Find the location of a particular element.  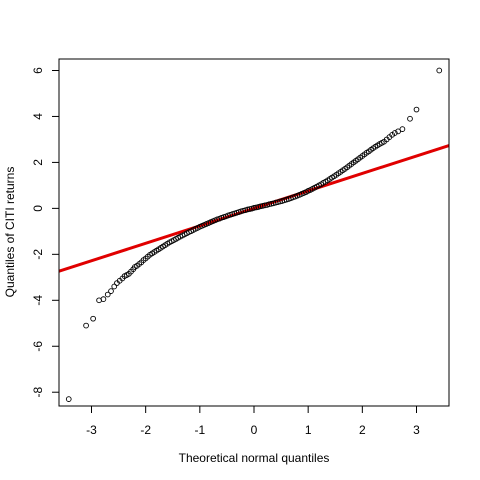

y-tick-label: -8 is located at coordinates (38, 392).